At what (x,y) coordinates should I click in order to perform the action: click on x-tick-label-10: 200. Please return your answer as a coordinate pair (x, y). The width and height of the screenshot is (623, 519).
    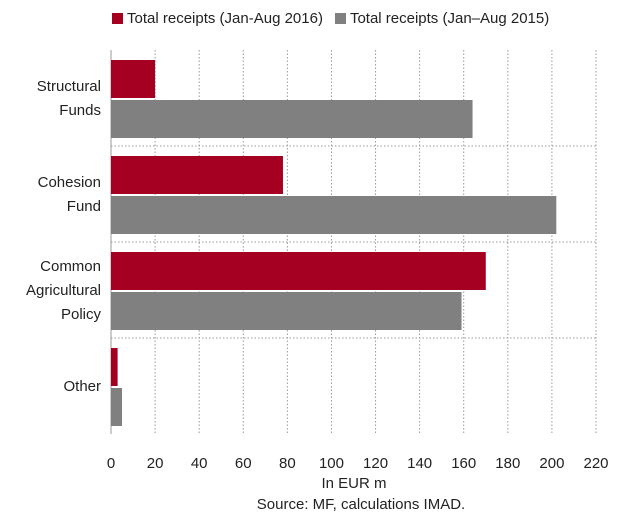
    Looking at the image, I should click on (551, 463).